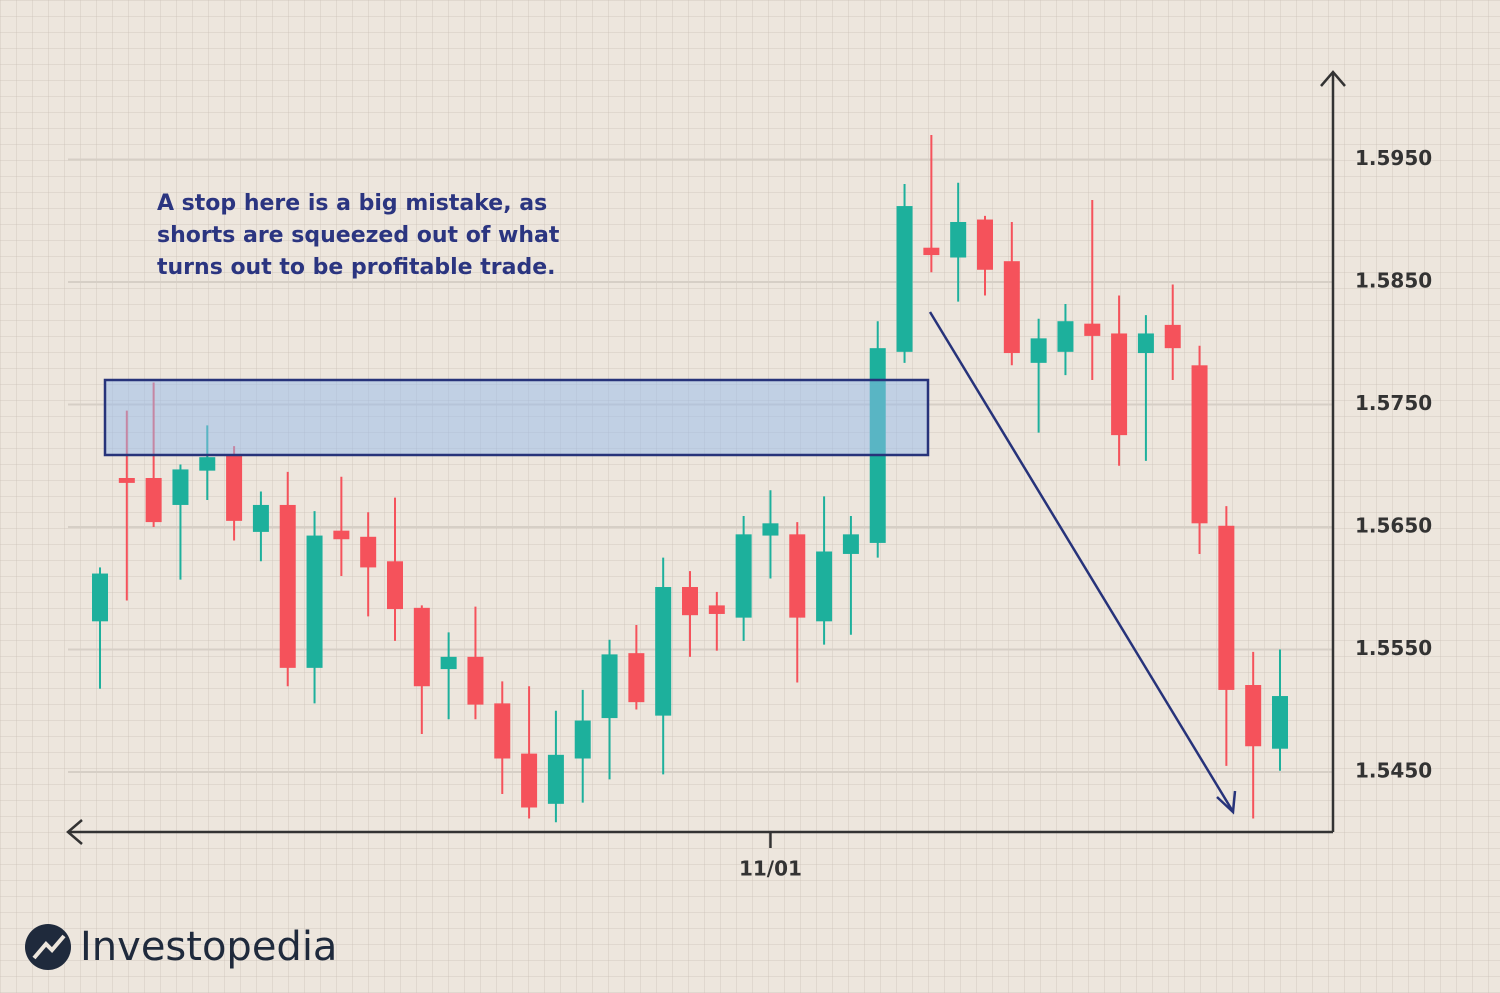 This screenshot has width=1500, height=993. Describe the element at coordinates (74, 832) in the screenshot. I see `x-axis-arrow` at that location.